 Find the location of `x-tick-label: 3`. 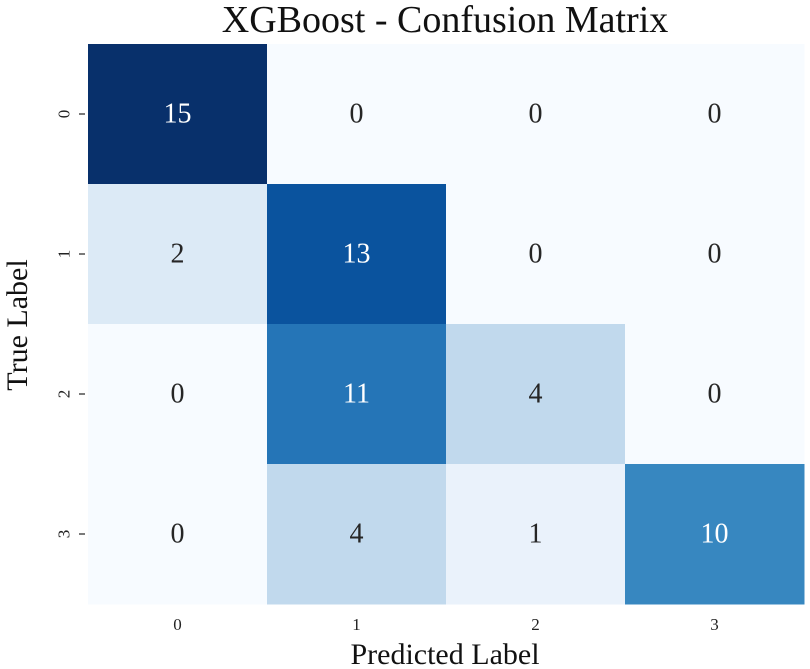

x-tick-label: 3 is located at coordinates (714, 624).